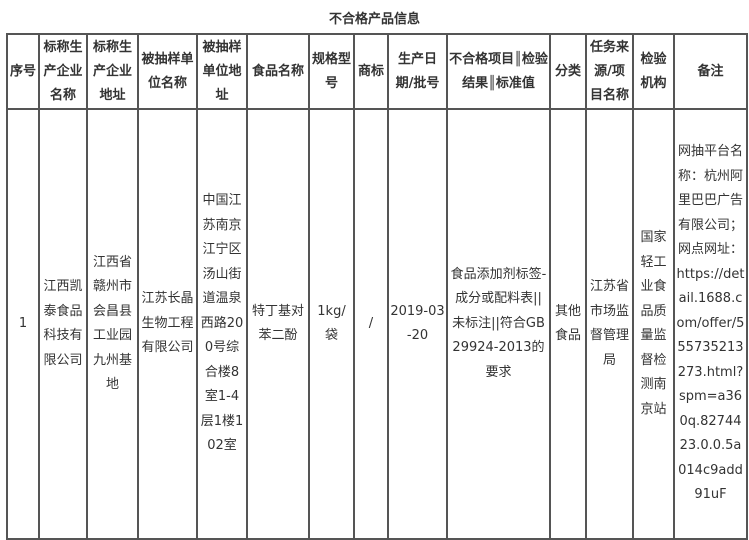 The image size is (749, 540). I want to click on cell-category: 其他食品, so click(568, 324).